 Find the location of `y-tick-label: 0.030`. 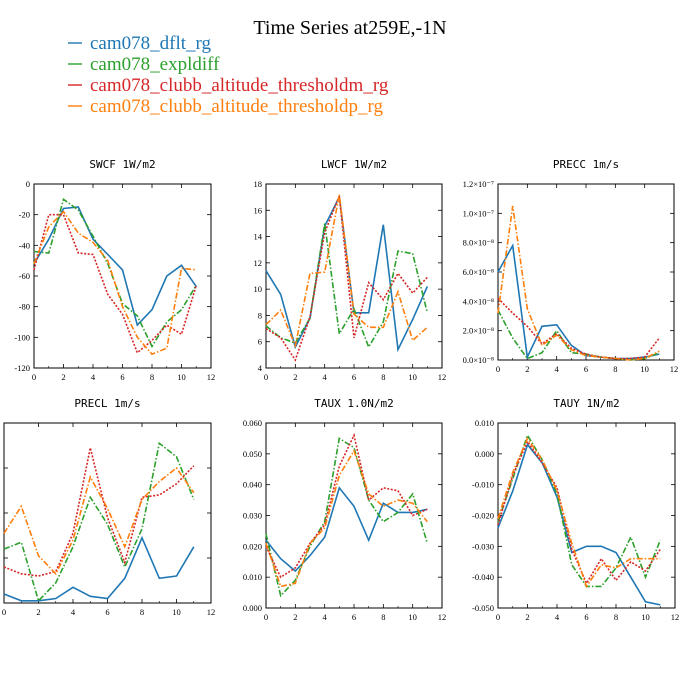

y-tick-label: 0.030 is located at coordinates (252, 516).